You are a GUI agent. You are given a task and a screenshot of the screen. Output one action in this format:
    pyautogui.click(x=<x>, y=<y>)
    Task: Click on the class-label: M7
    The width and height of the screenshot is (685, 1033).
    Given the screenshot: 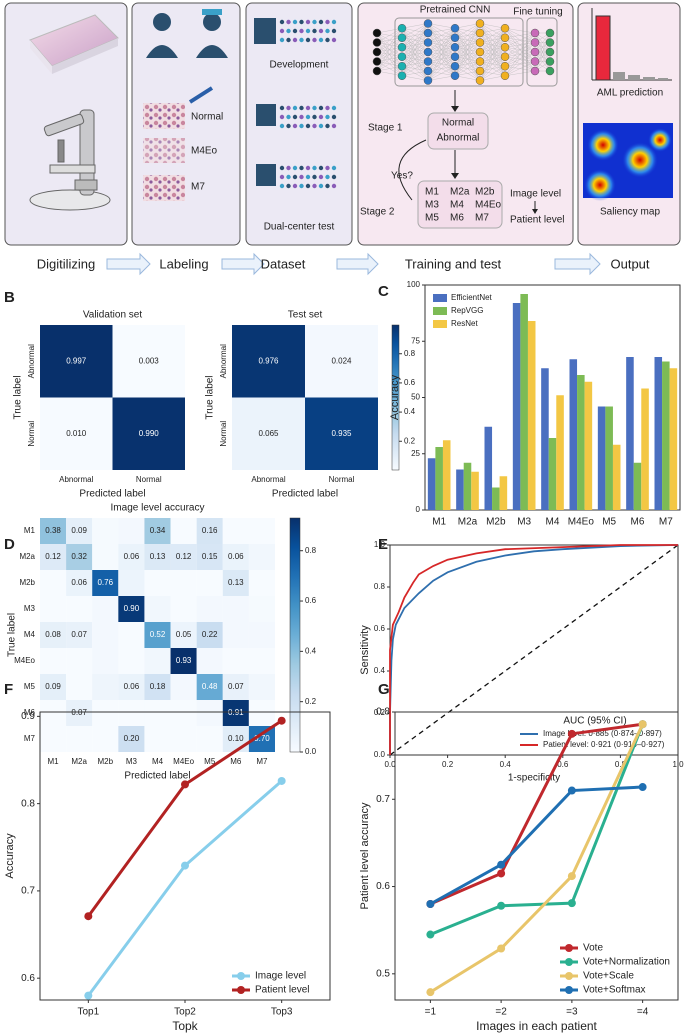 What is the action you would take?
    pyautogui.click(x=198, y=187)
    